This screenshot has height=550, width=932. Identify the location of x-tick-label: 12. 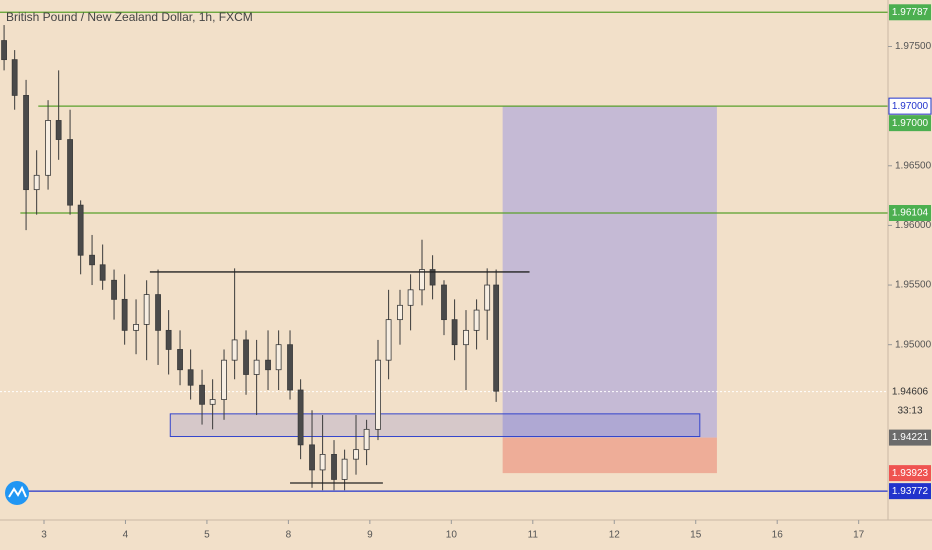
(615, 535).